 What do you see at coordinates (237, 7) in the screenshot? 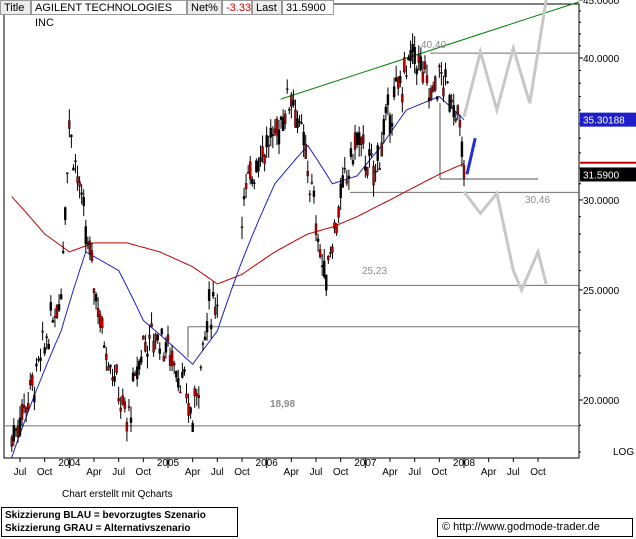
I see `net-value: -3.33` at bounding box center [237, 7].